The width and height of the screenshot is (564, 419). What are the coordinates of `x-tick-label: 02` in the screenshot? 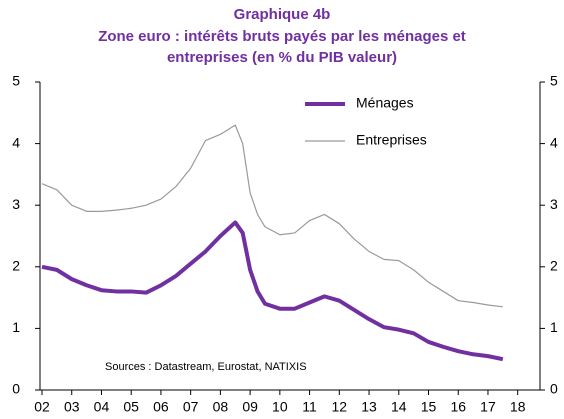 It's located at (42, 407).